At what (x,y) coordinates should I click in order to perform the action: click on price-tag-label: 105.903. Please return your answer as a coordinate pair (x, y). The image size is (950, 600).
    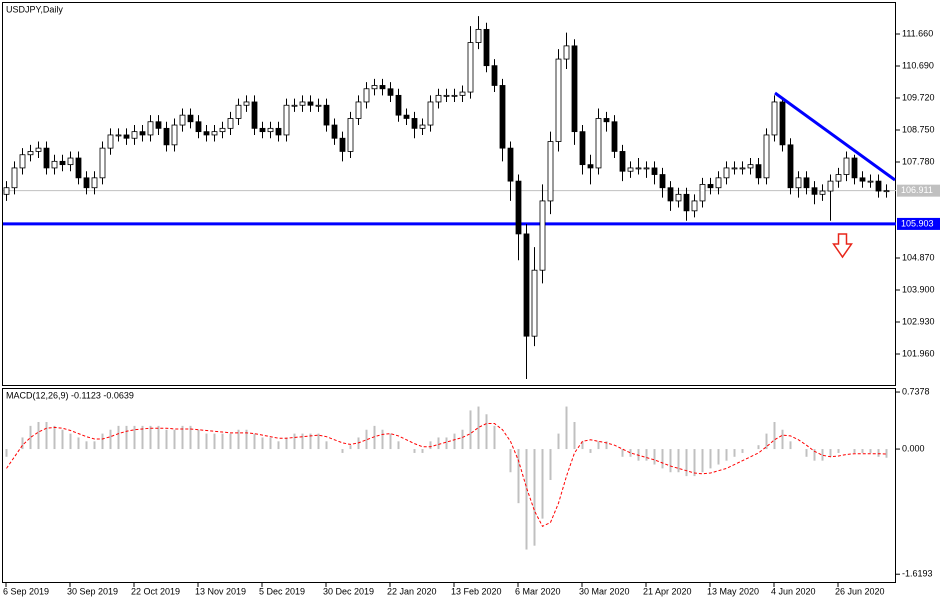
    Looking at the image, I should click on (917, 223).